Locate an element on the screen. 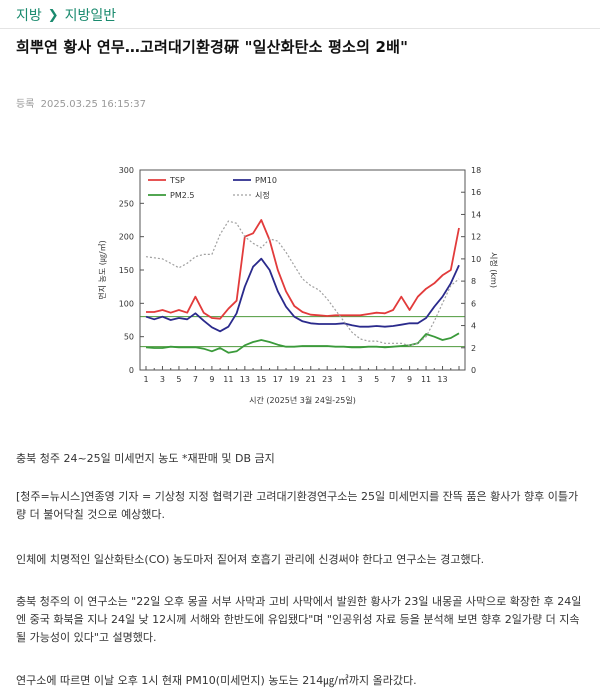 Image resolution: width=600 pixels, height=690 pixels. article-date: 등록 2025.03.25 16:15:37 is located at coordinates (81, 102).